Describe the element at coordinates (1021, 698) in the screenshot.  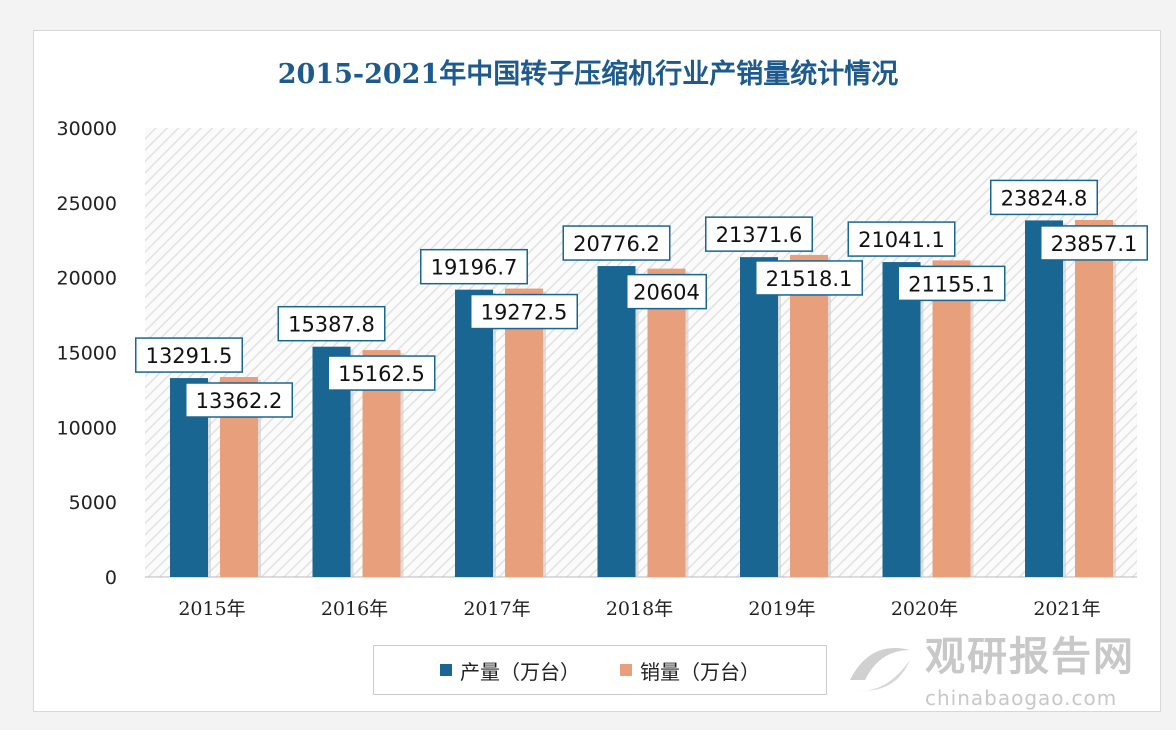
I see `watermark-en: chinabaogao.com` at that location.